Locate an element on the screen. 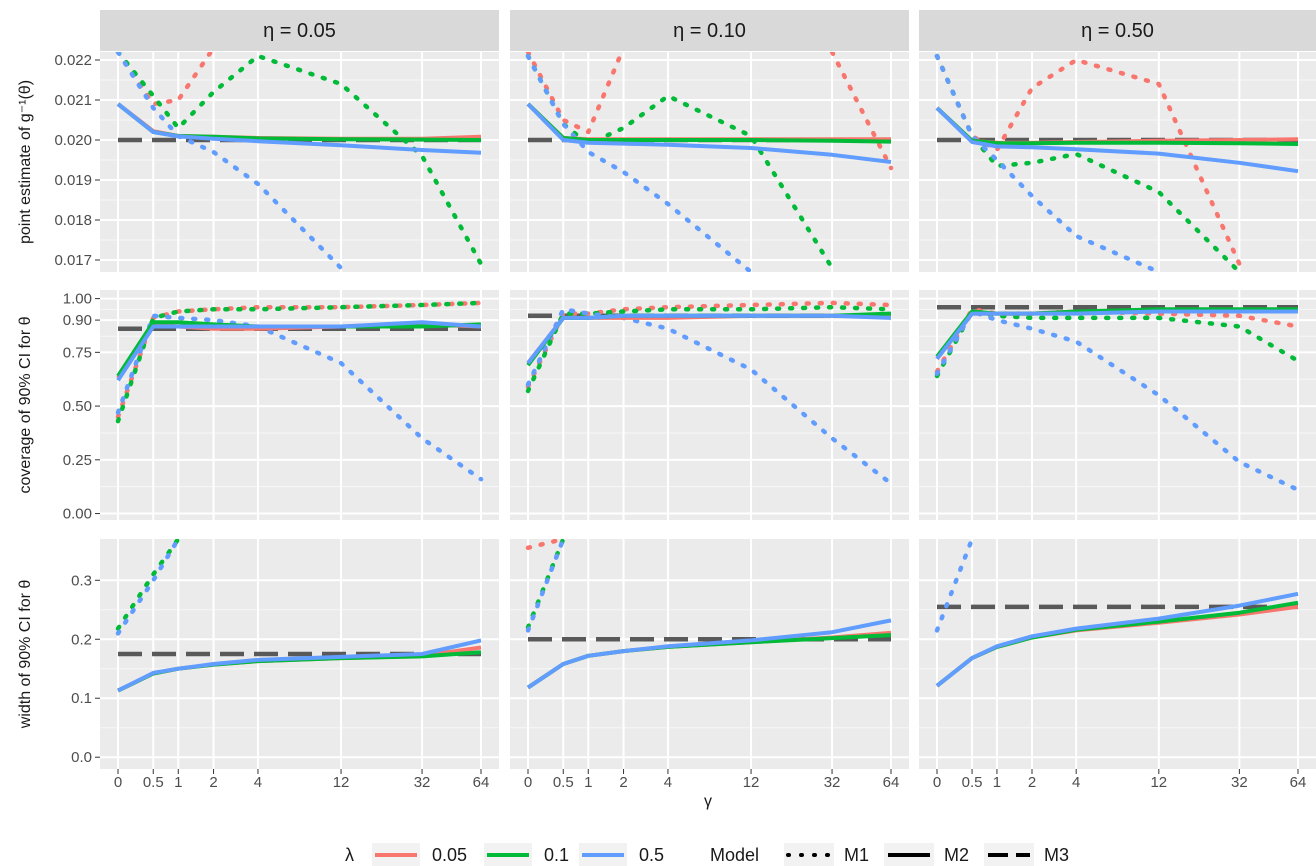  legend-label: M2 is located at coordinates (956, 855).